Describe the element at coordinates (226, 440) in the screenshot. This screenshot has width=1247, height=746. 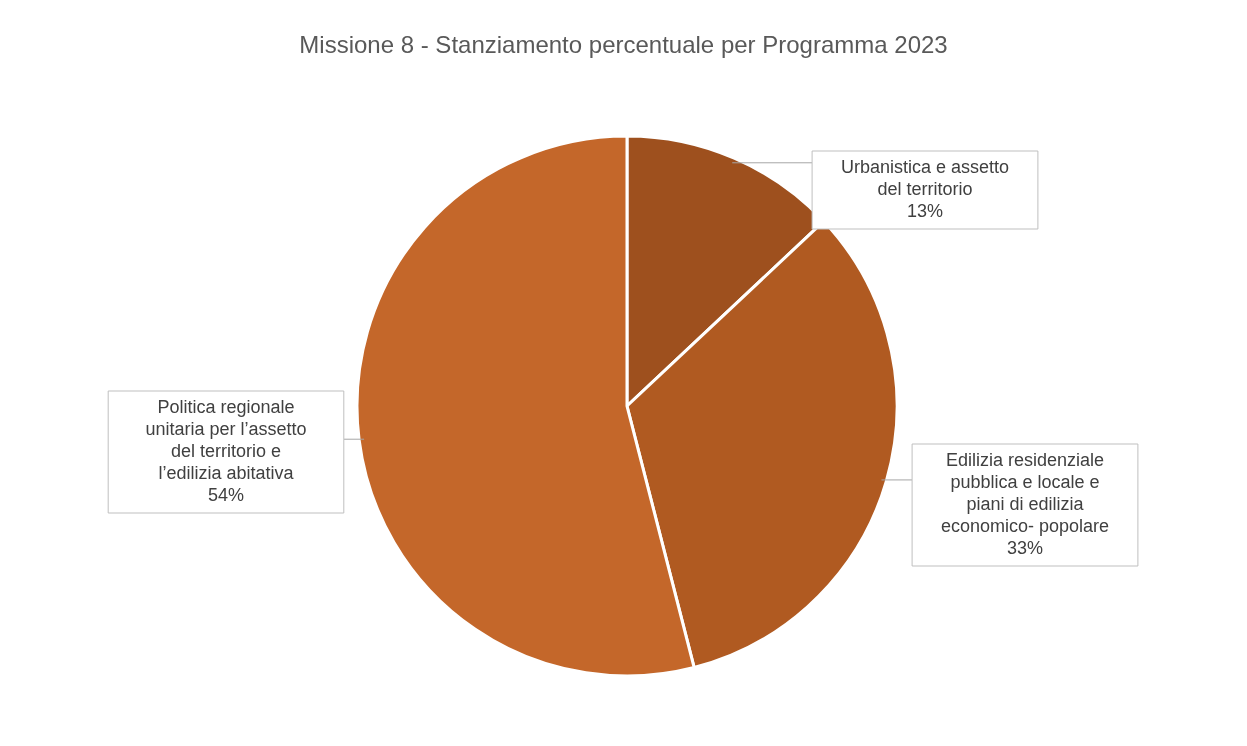
I see `slice-label: Politica regionale unitaria per l’assetto del territorio e l’edilizia abitativa` at that location.